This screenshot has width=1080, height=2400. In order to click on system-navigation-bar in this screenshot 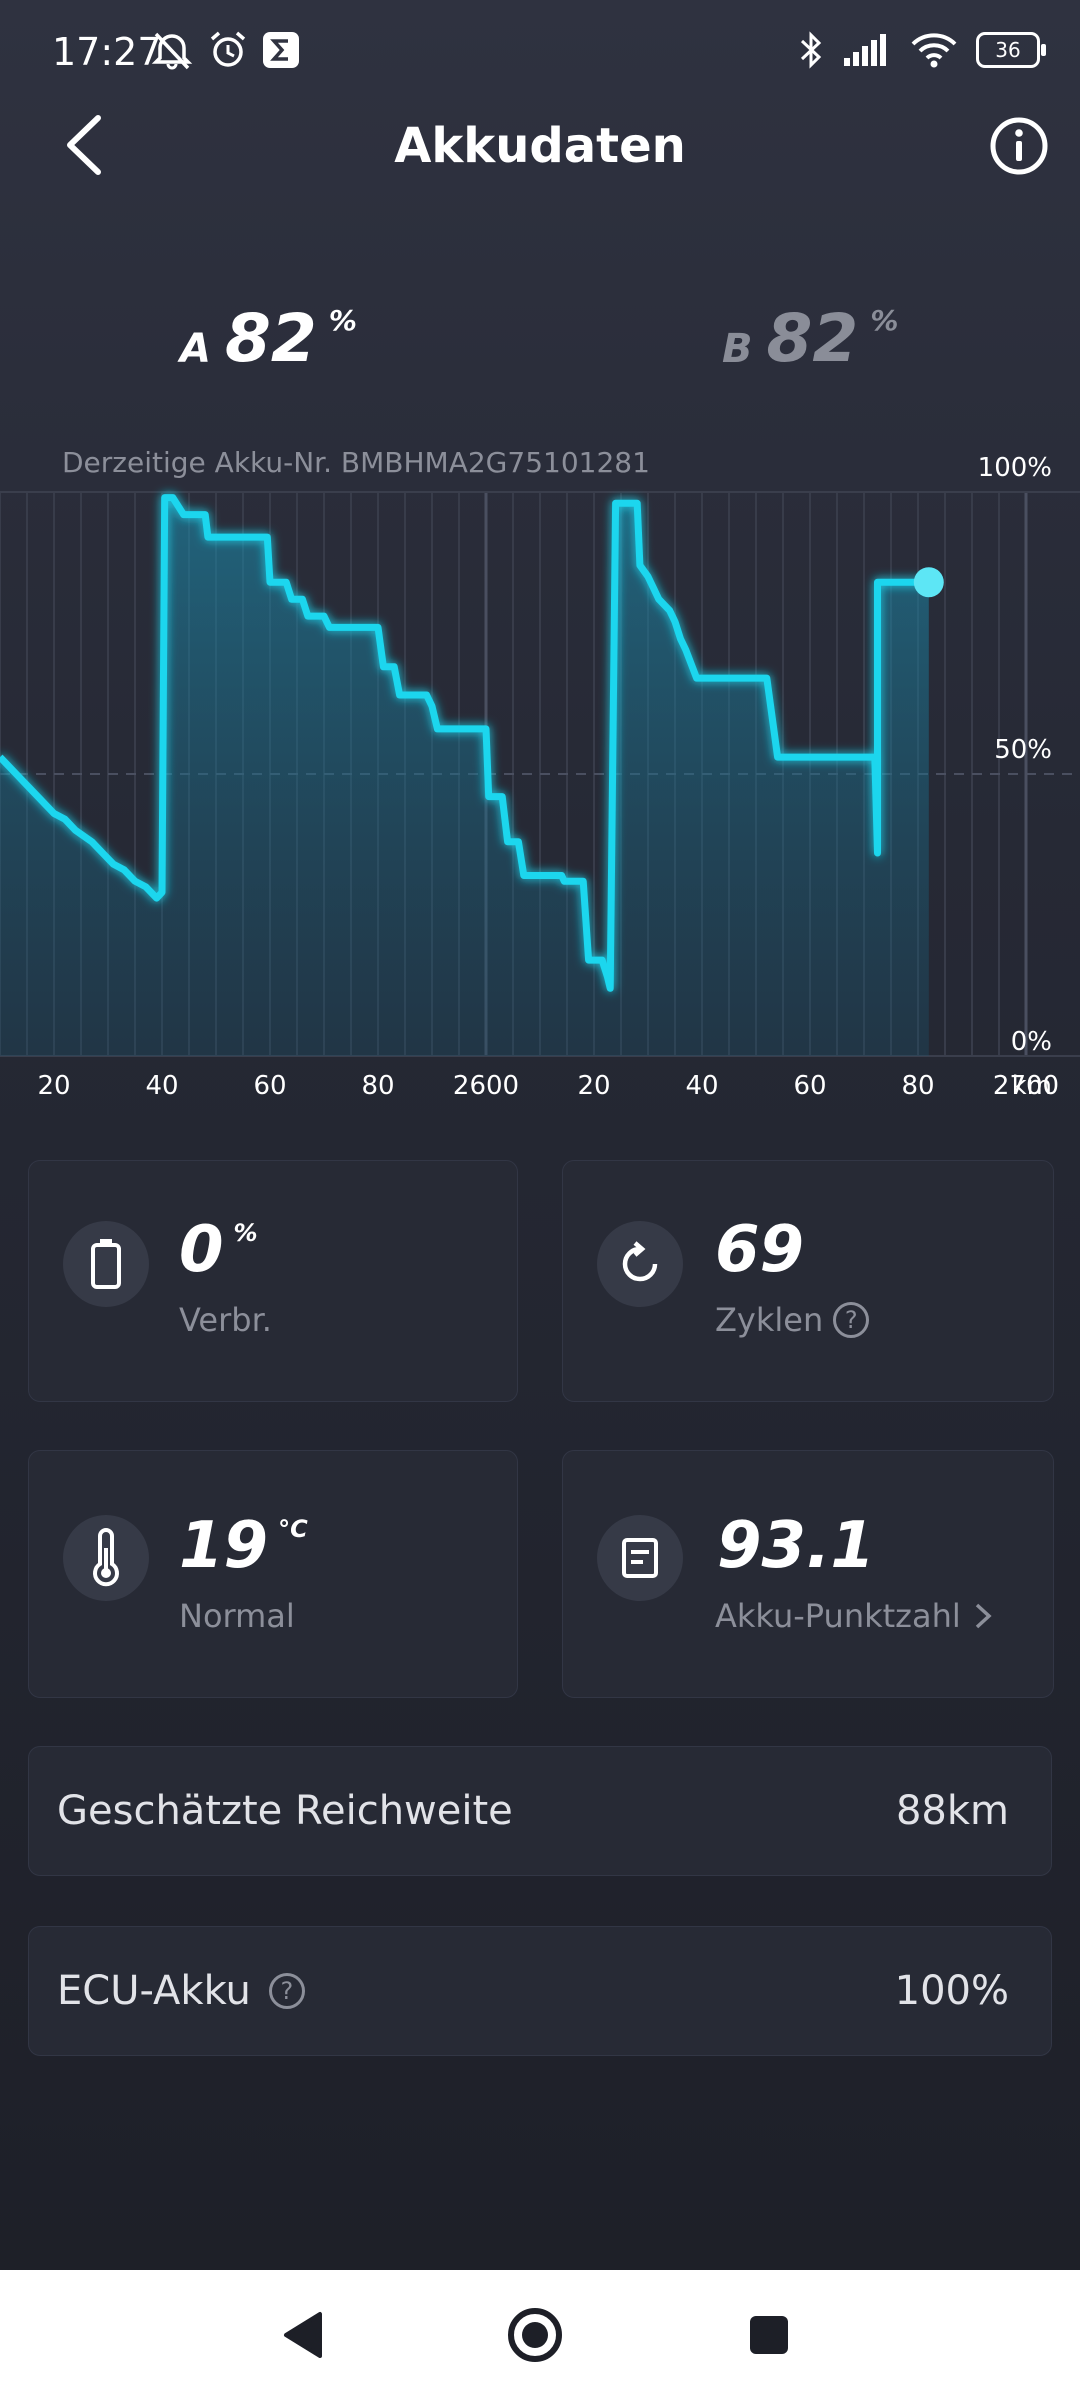, I will do `click(540, 2335)`.